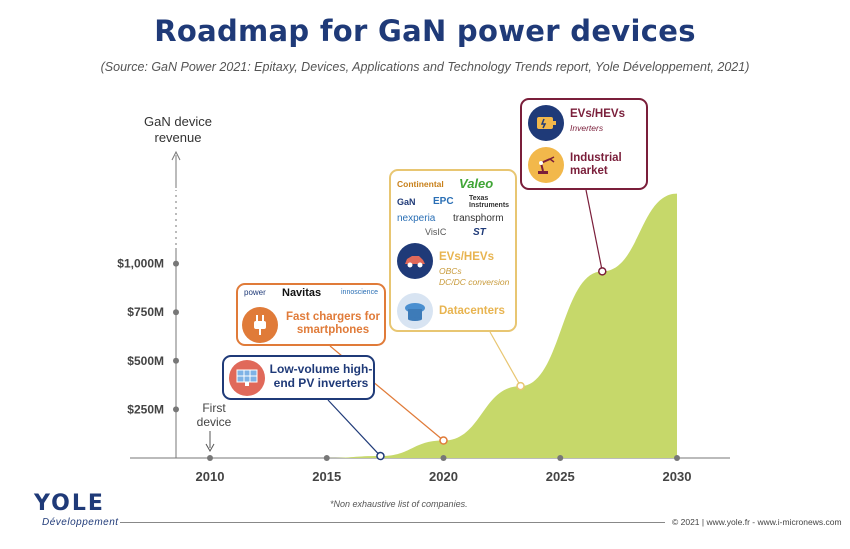 The height and width of the screenshot is (549, 850). Describe the element at coordinates (436, 232) in the screenshot. I see `logo-visic: VisIC` at that location.